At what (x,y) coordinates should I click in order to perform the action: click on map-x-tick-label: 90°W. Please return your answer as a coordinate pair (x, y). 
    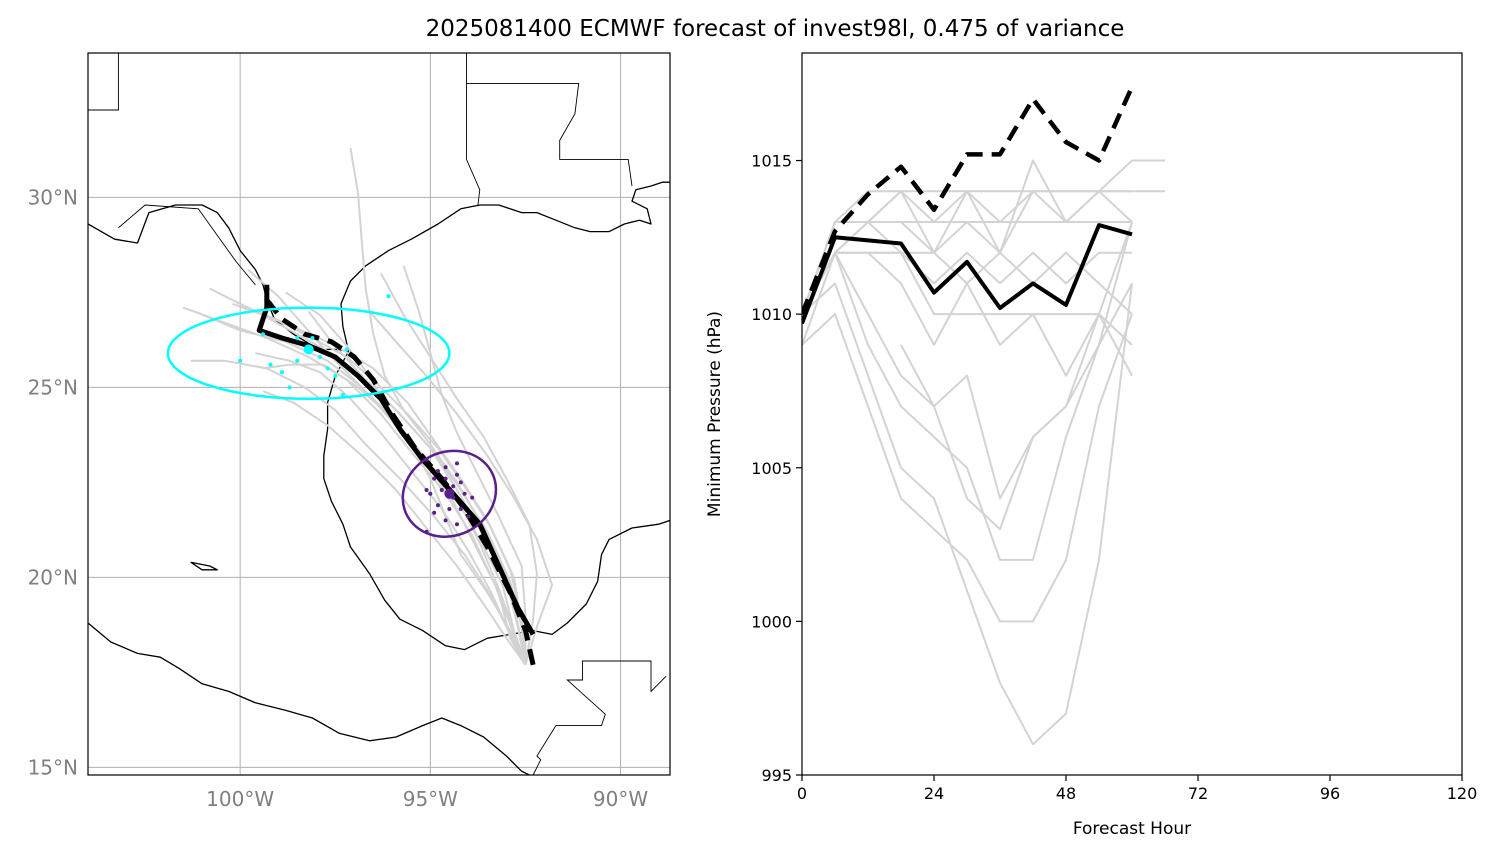
    Looking at the image, I should click on (620, 799).